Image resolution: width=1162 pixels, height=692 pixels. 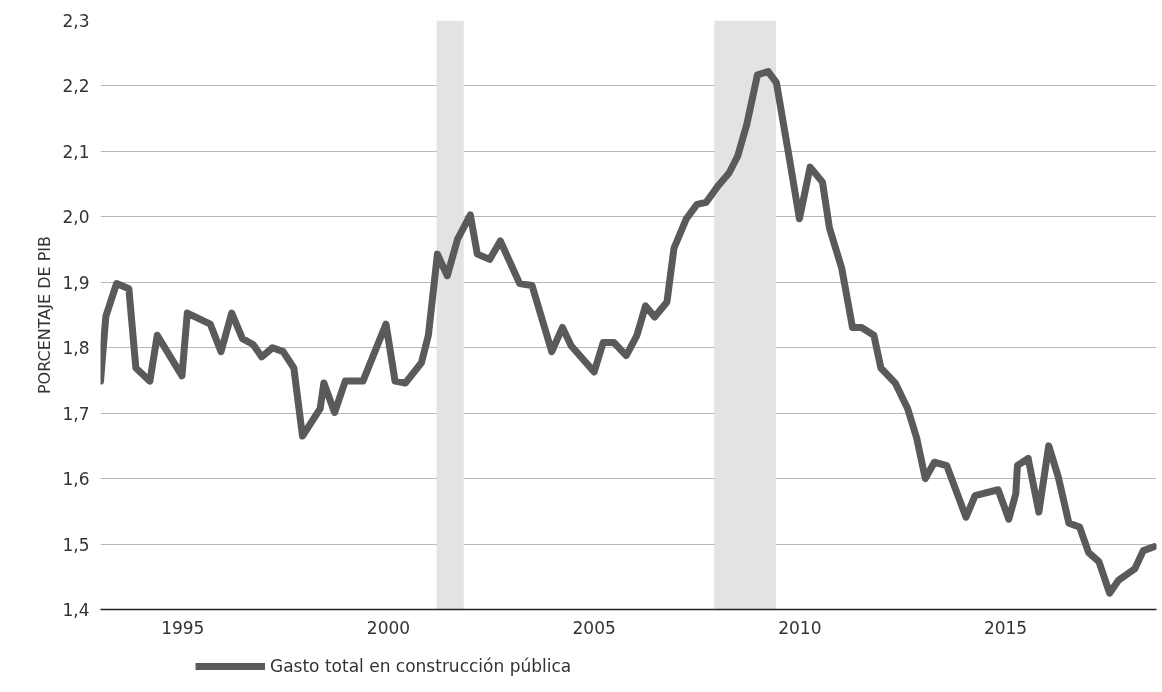 What do you see at coordinates (76, 86) in the screenshot?
I see `y-tick-label: 2,2` at bounding box center [76, 86].